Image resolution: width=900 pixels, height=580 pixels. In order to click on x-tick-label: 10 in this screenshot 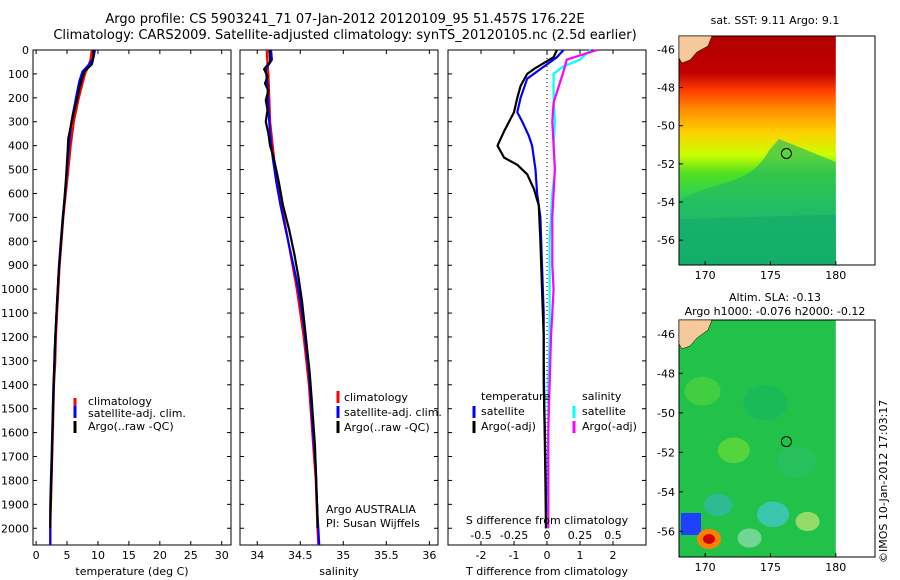, I will do `click(98, 555)`.